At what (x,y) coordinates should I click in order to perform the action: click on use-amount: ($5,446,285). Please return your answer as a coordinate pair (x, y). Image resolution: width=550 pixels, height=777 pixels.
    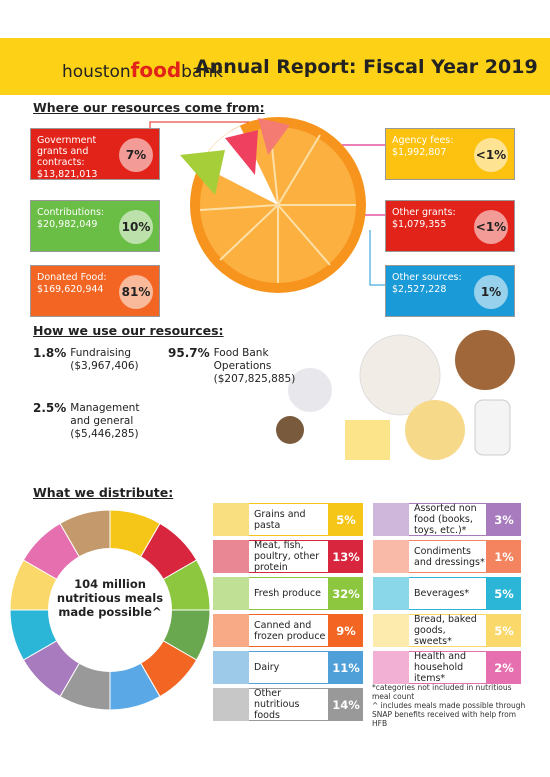
    Looking at the image, I should click on (104, 434).